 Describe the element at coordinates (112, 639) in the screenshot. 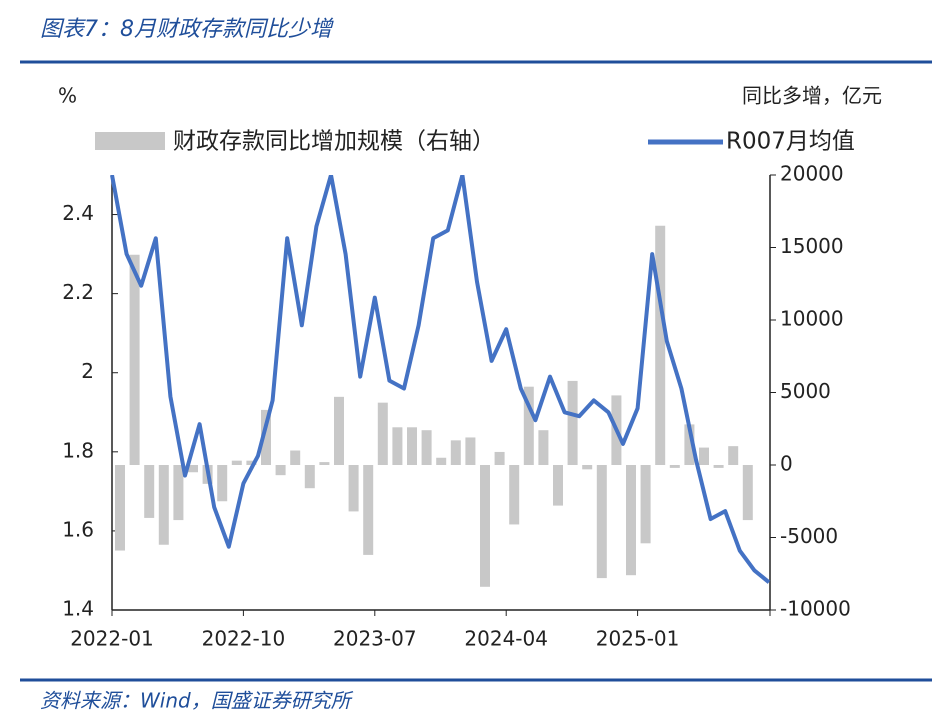

I see `x-tick-label: 2022-01` at that location.